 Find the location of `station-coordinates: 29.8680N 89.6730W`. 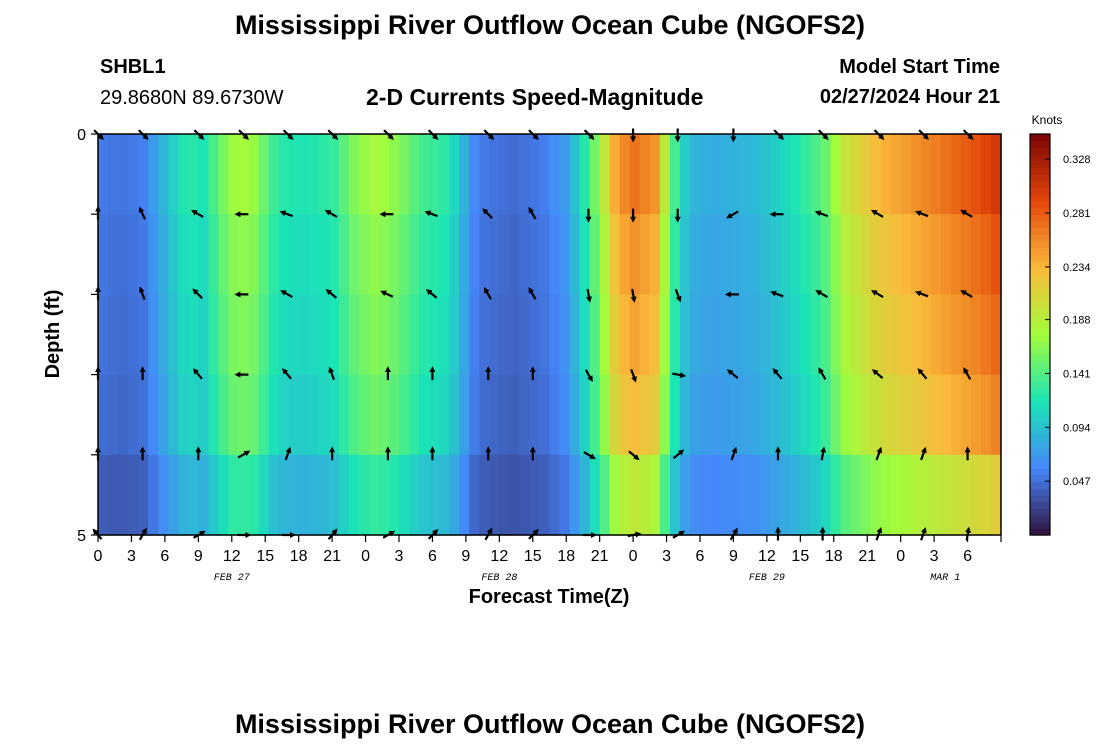

station-coordinates: 29.8680N 89.6730W is located at coordinates (192, 98).